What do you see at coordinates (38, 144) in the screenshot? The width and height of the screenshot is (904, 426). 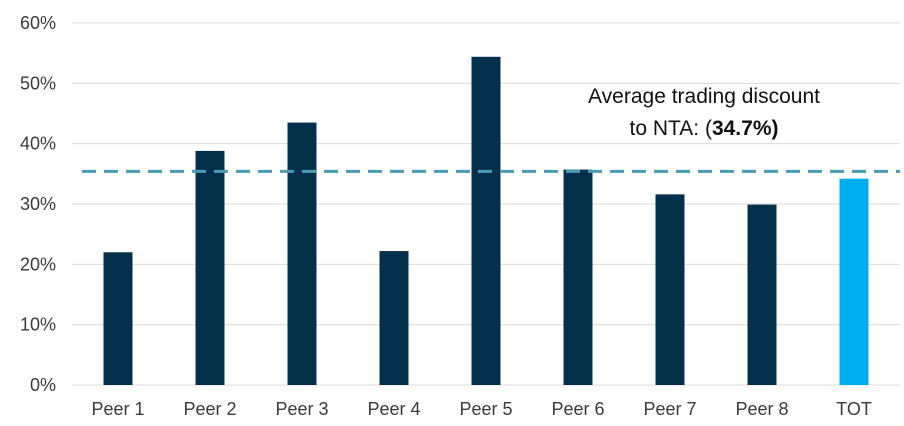 I see `y-tick-label: 40%` at bounding box center [38, 144].